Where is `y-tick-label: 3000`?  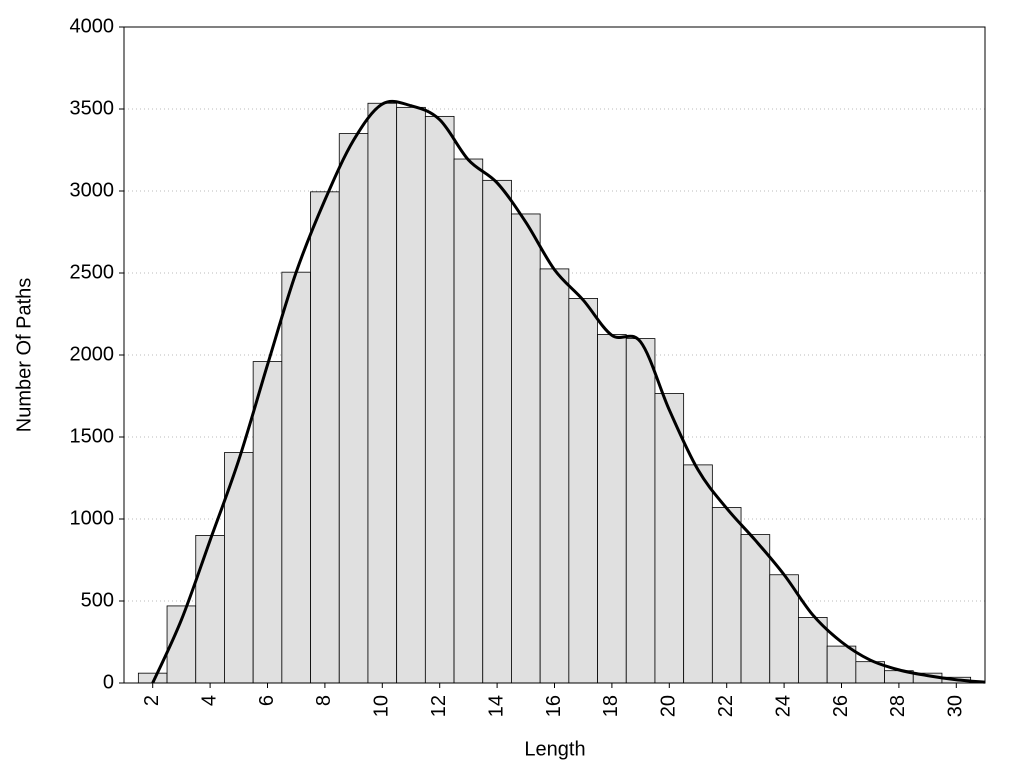
y-tick-label: 3000 is located at coordinates (92, 190).